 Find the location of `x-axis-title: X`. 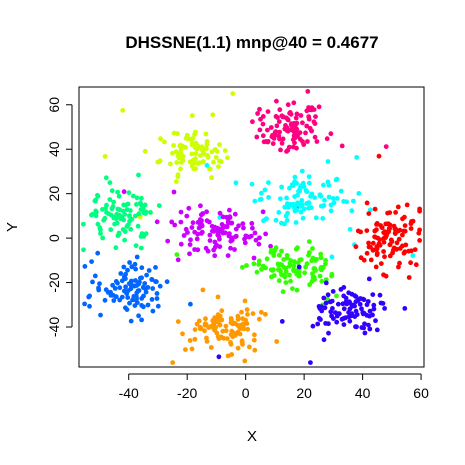

x-axis-title: X is located at coordinates (252, 436).